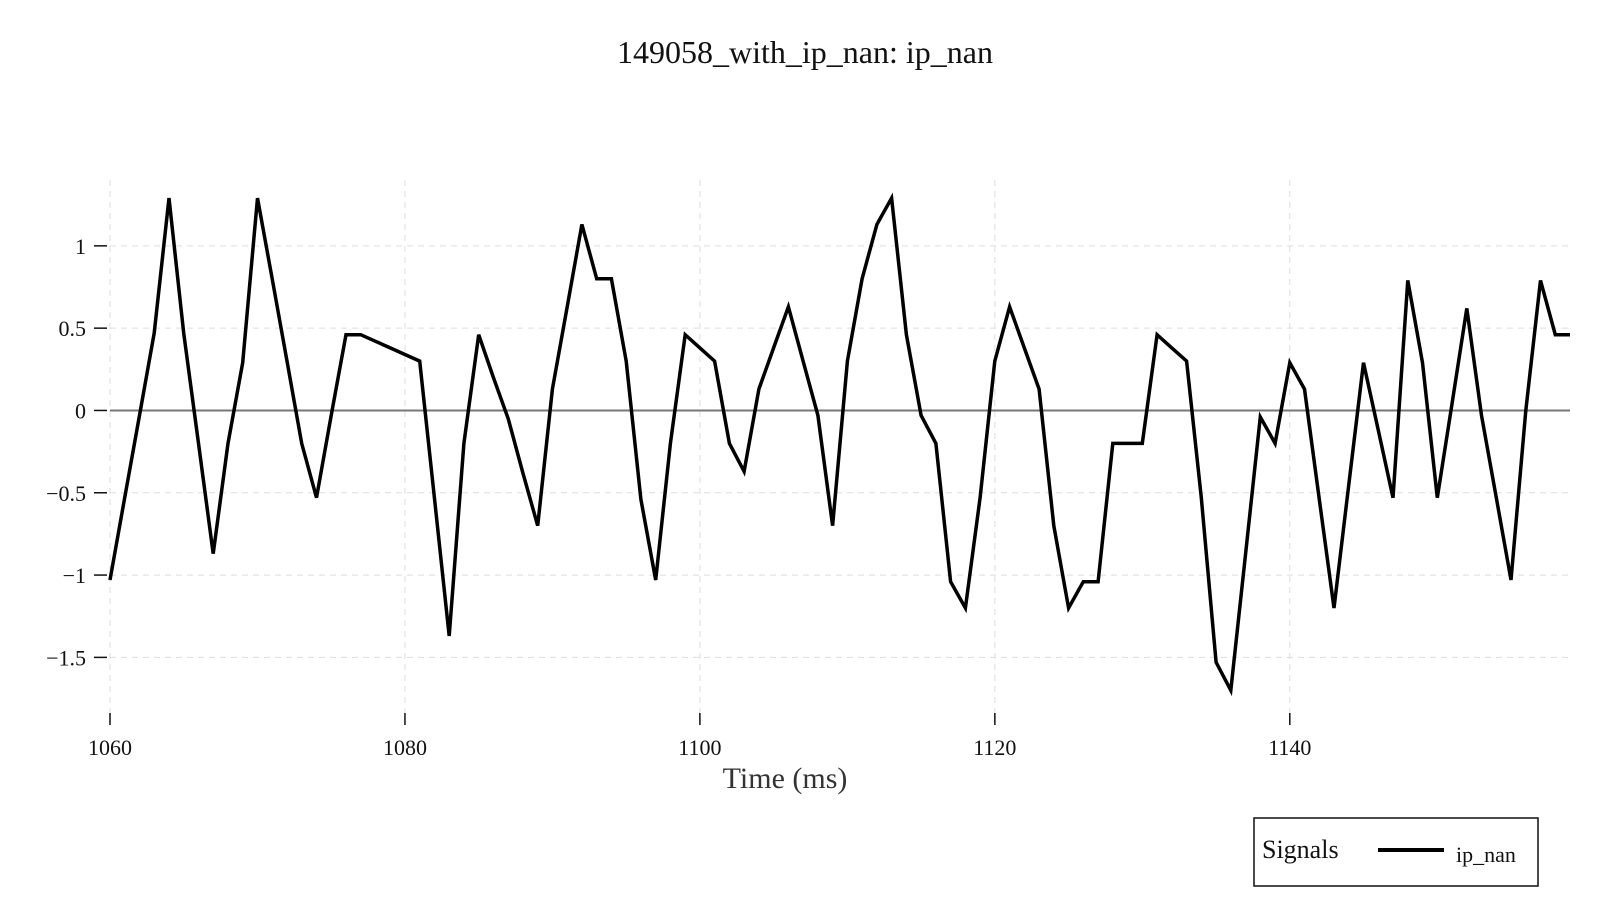 The height and width of the screenshot is (900, 1600). I want to click on y-tick-label: −0.5, so click(66, 493).